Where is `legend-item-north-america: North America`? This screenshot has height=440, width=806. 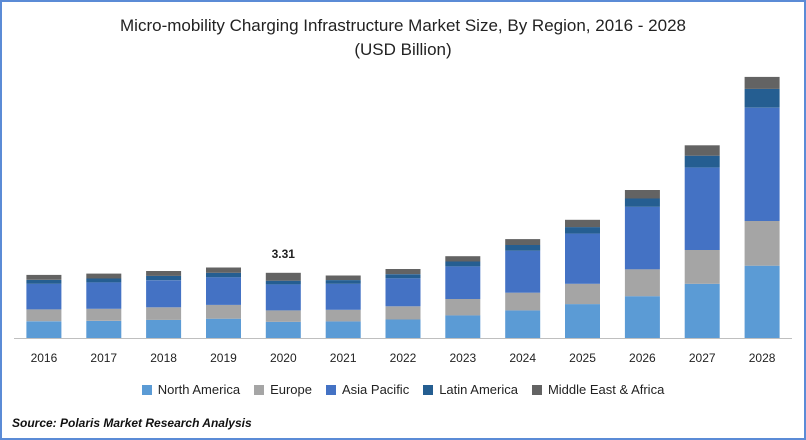 legend-item-north-america: North America is located at coordinates (191, 389).